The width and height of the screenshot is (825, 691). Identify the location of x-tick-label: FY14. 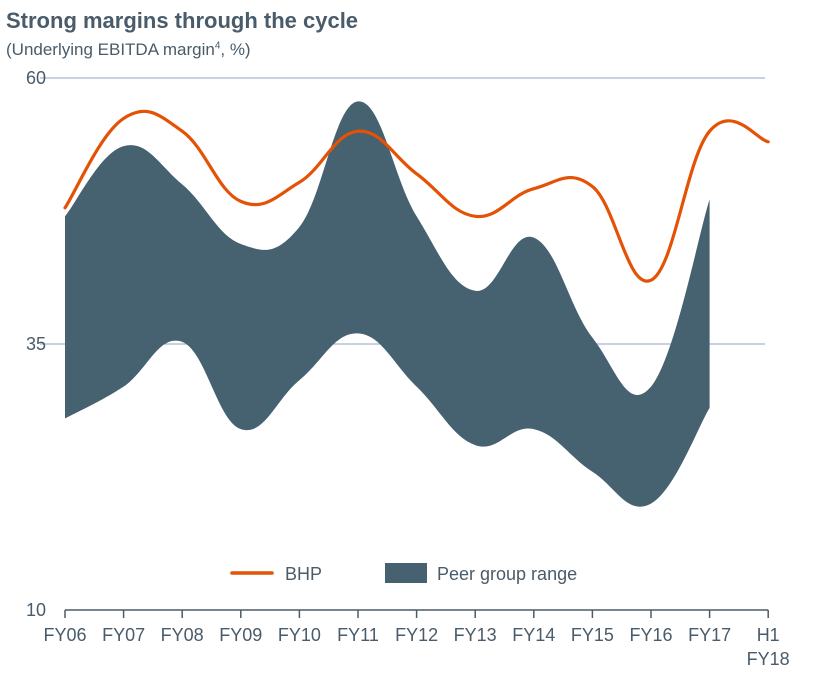
(533, 635).